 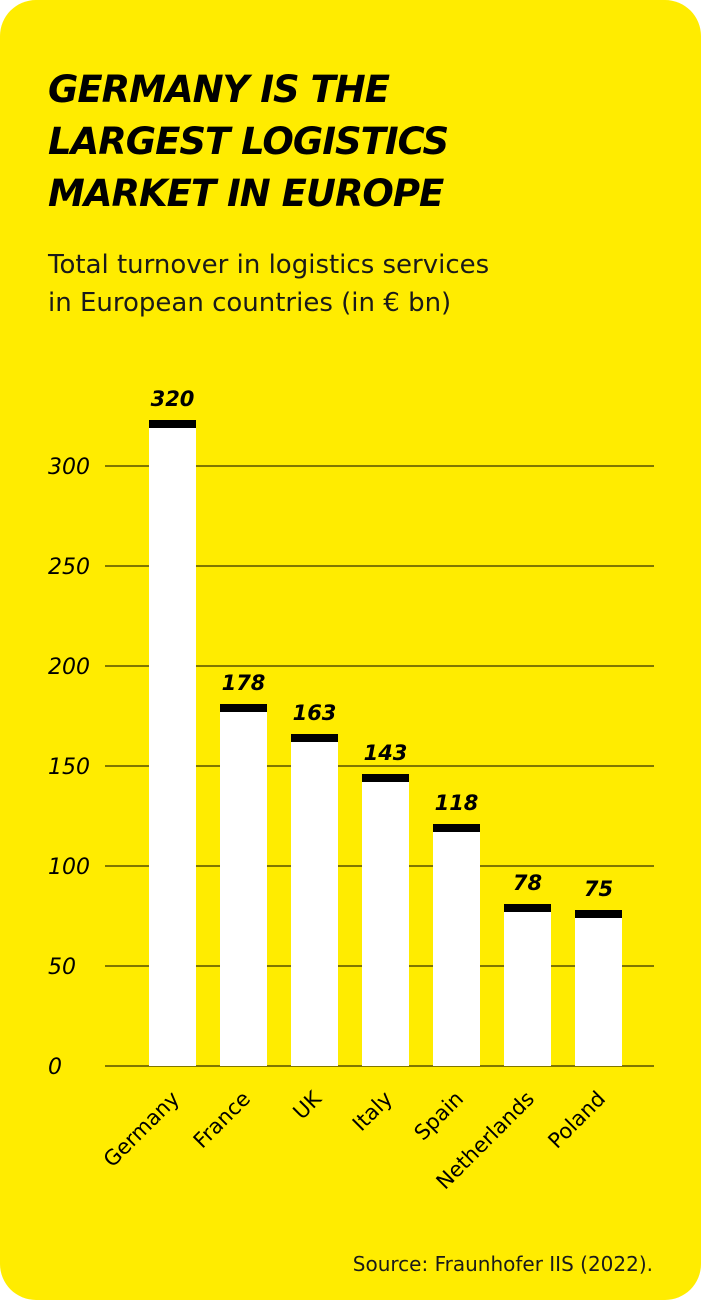 I want to click on data-label: 178, so click(x=244, y=683).